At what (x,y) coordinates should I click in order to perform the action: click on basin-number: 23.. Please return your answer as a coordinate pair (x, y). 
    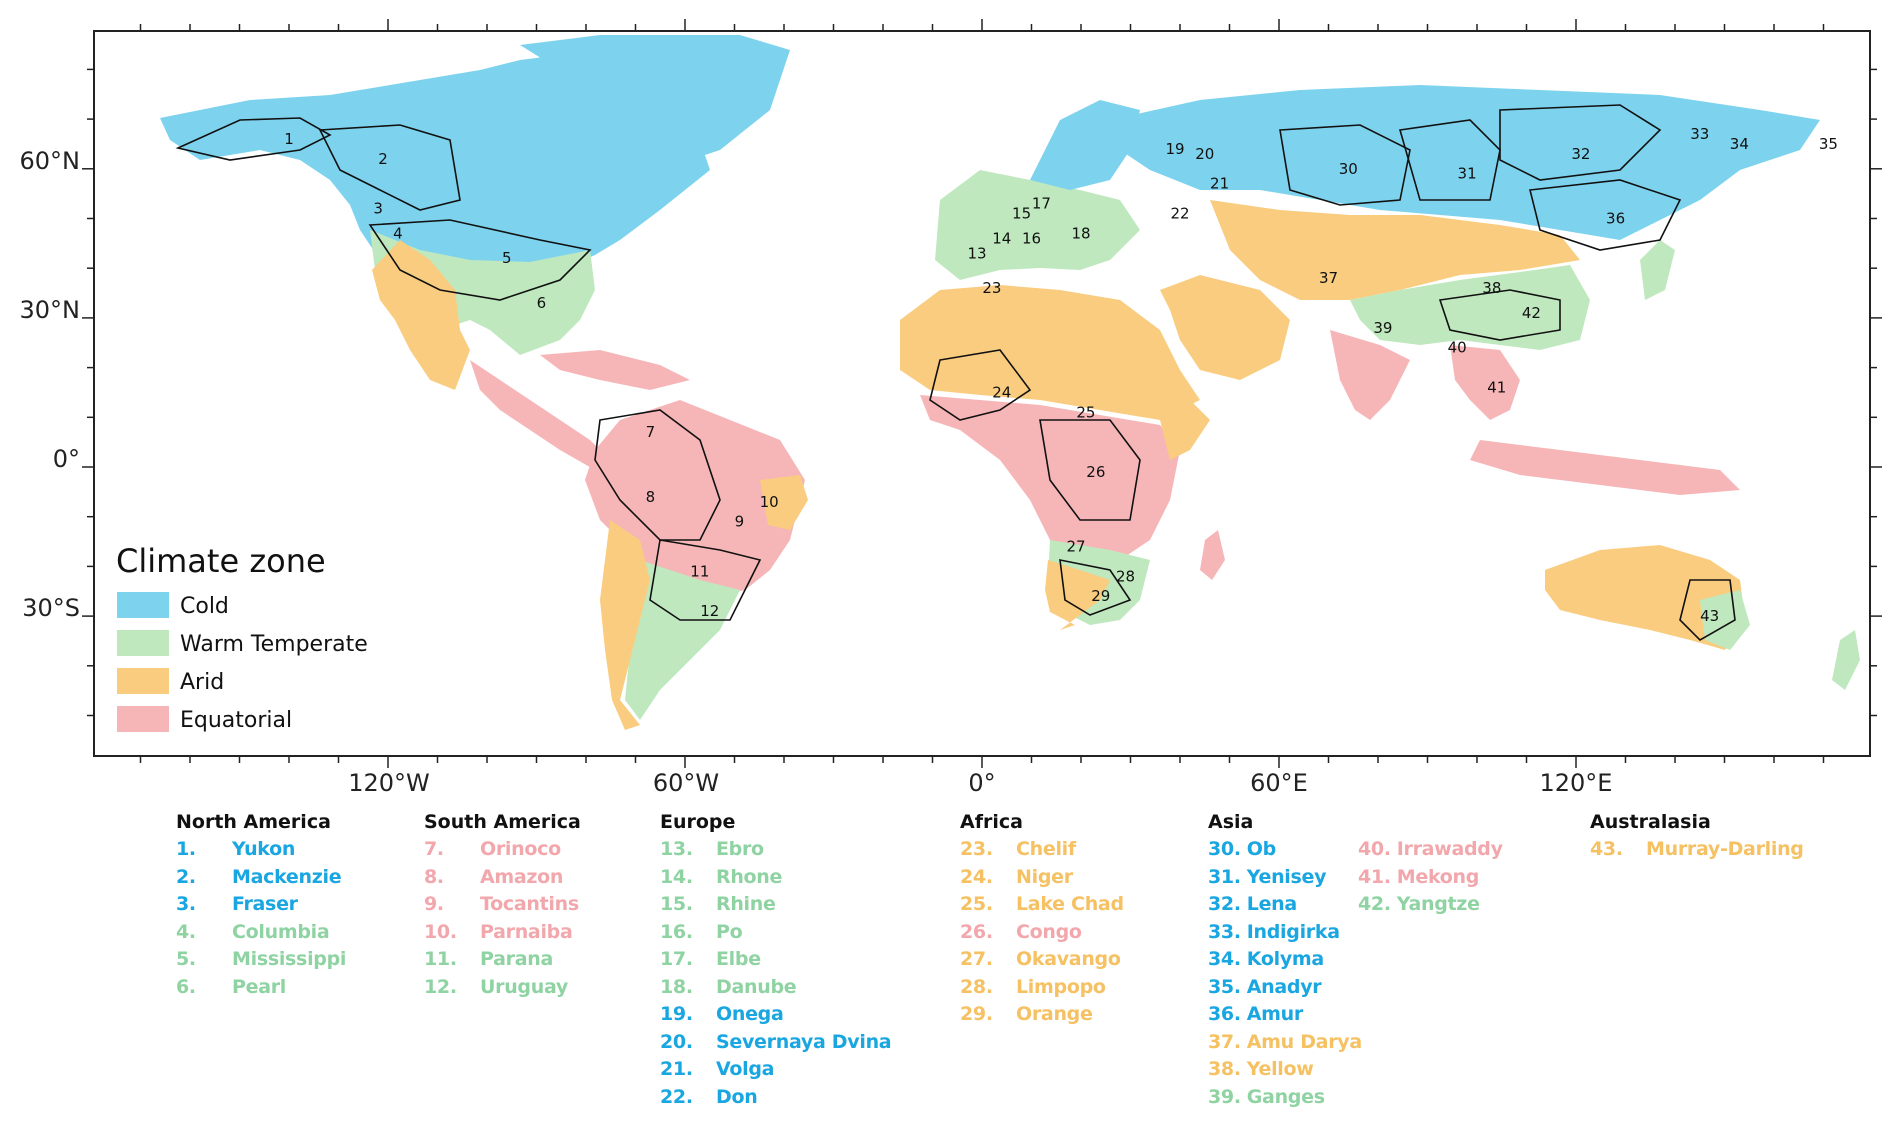
    Looking at the image, I should click on (976, 849).